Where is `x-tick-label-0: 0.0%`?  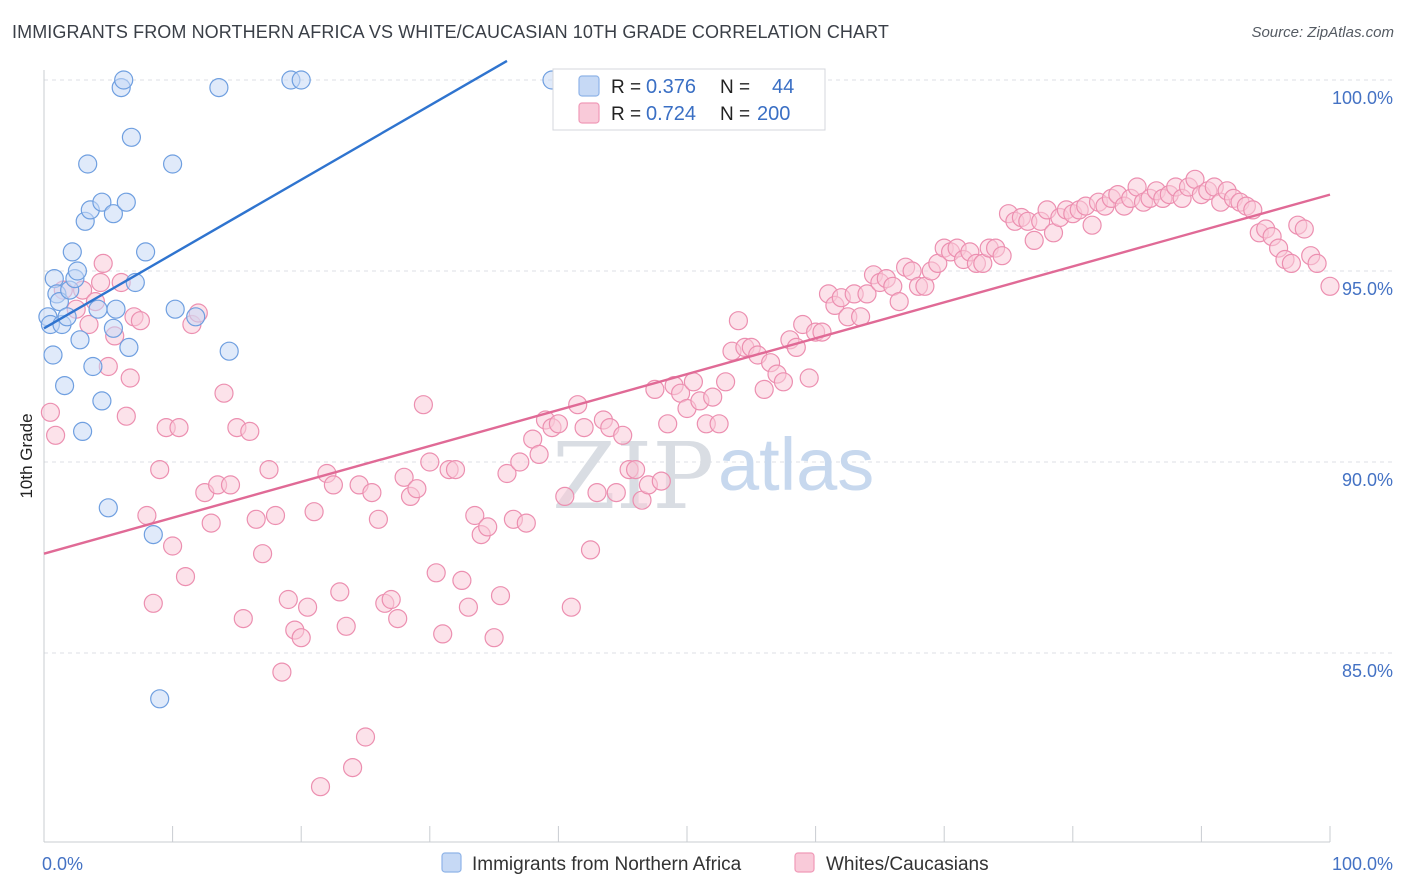 x-tick-label-0: 0.0% is located at coordinates (62, 864).